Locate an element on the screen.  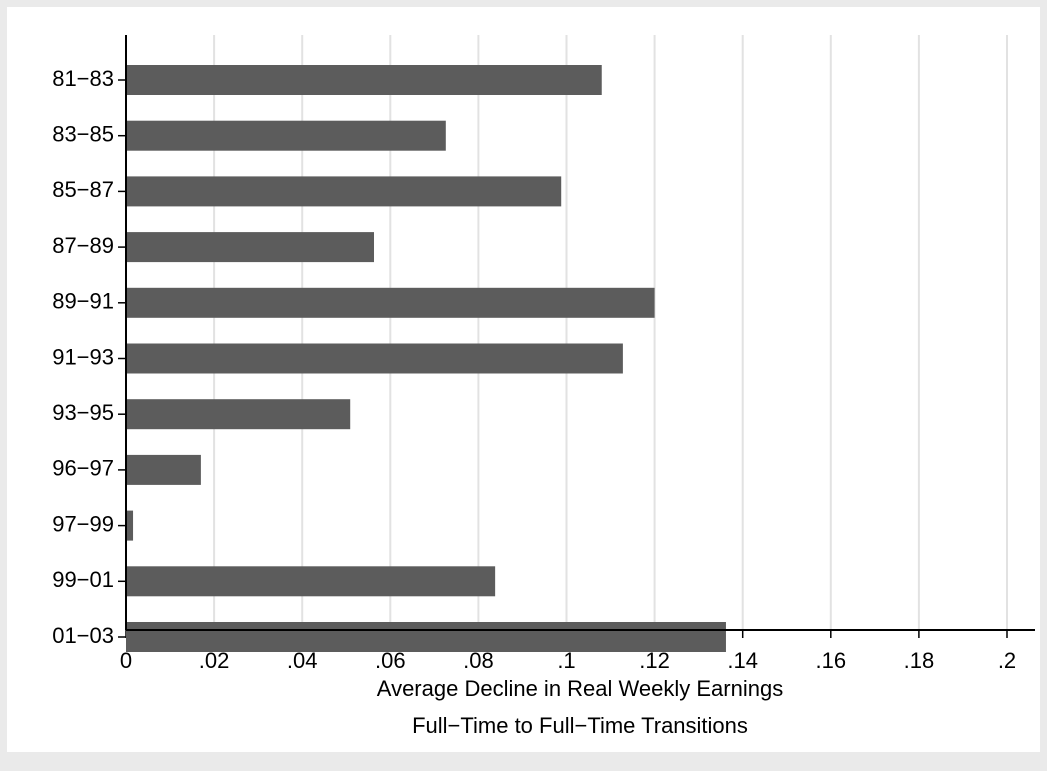
y-tick-label: 97−99 is located at coordinates (83, 523).